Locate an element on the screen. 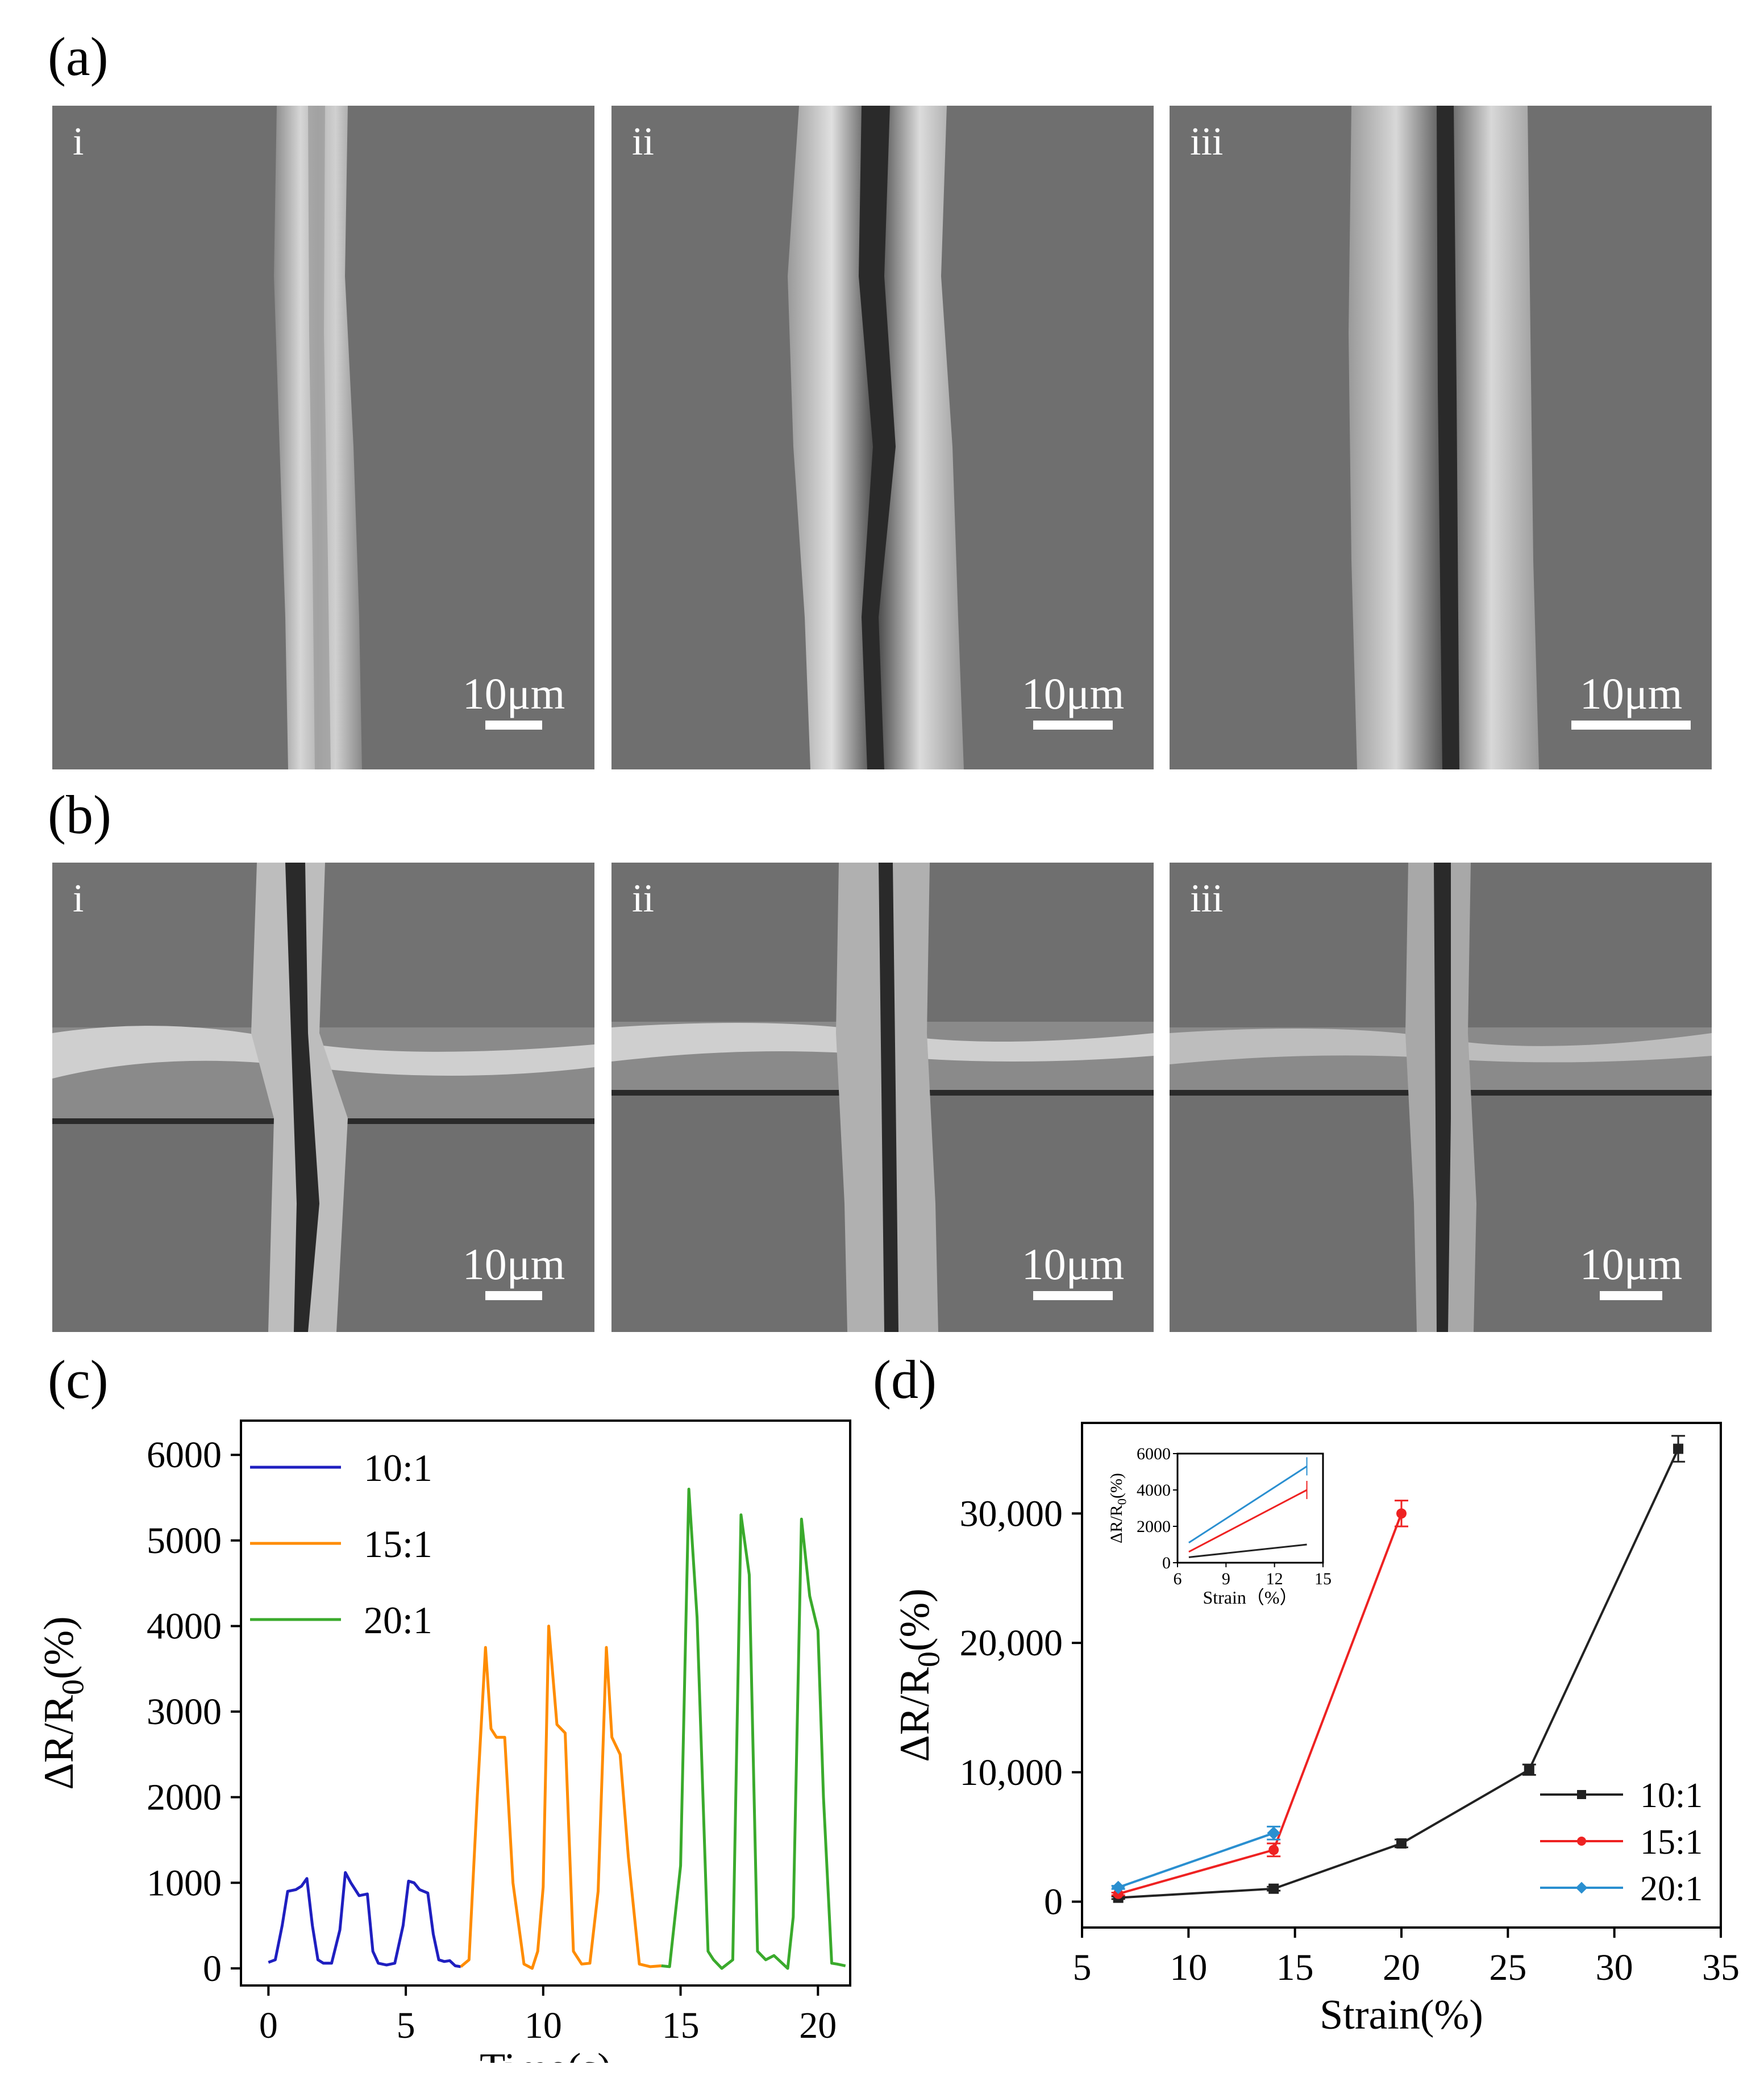 This screenshot has height=2073, width=1764. sem-image-a-ii: ii 10μm is located at coordinates (882, 437).